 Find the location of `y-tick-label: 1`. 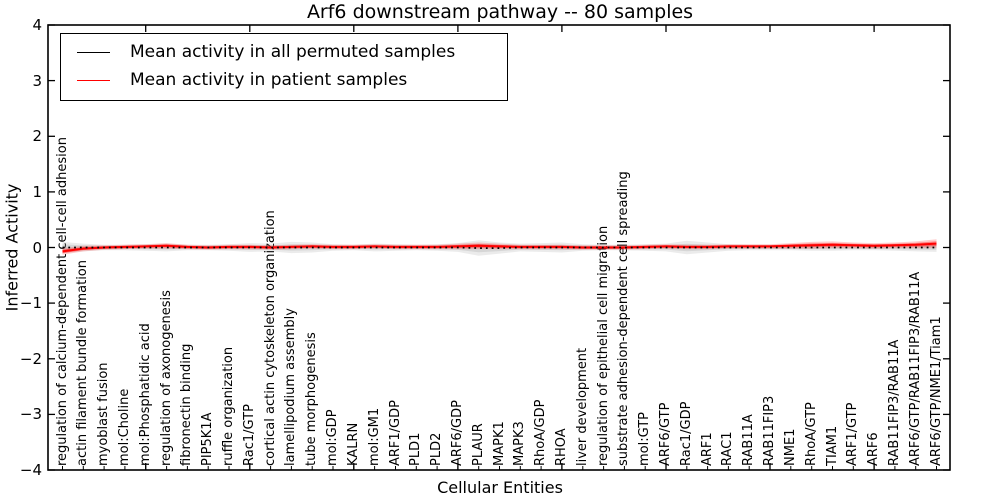

y-tick-label: 1 is located at coordinates (37, 192).